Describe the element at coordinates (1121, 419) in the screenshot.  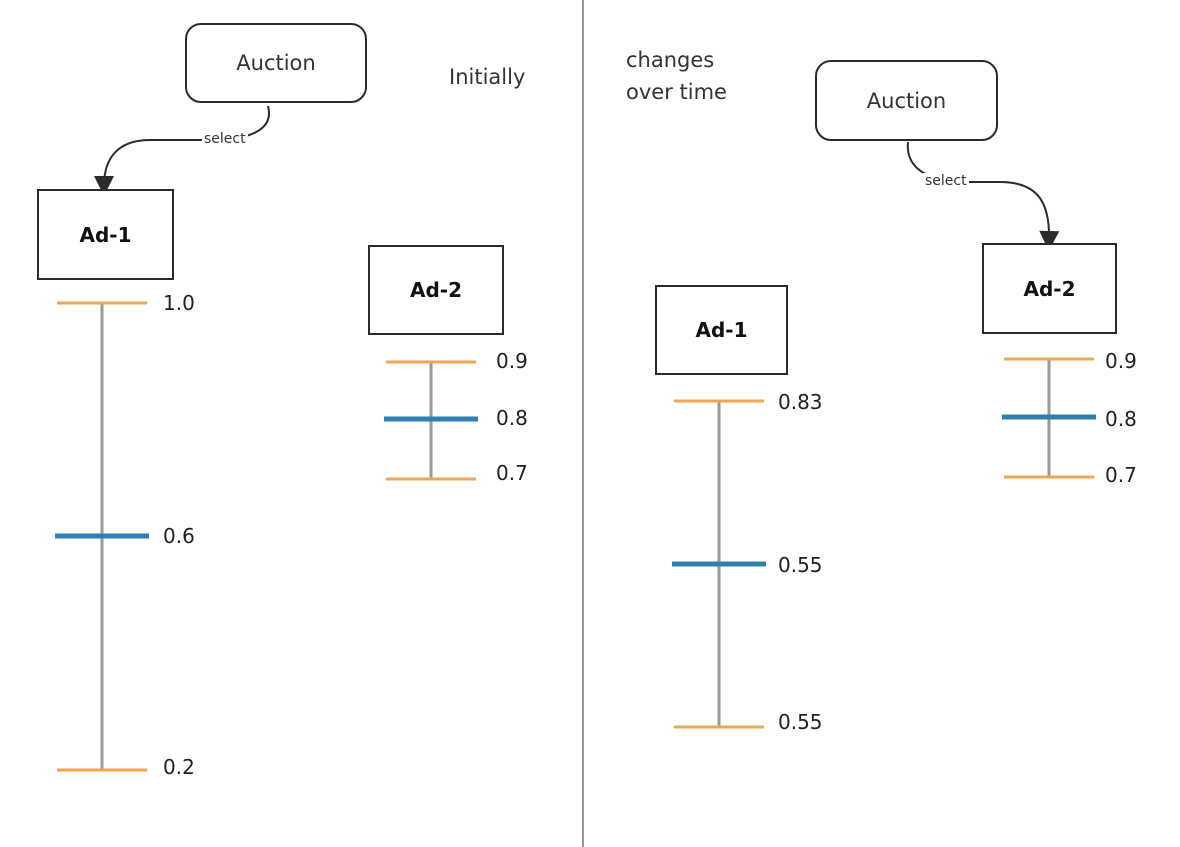
I see `right-ad2-mean-value: 0.8` at that location.